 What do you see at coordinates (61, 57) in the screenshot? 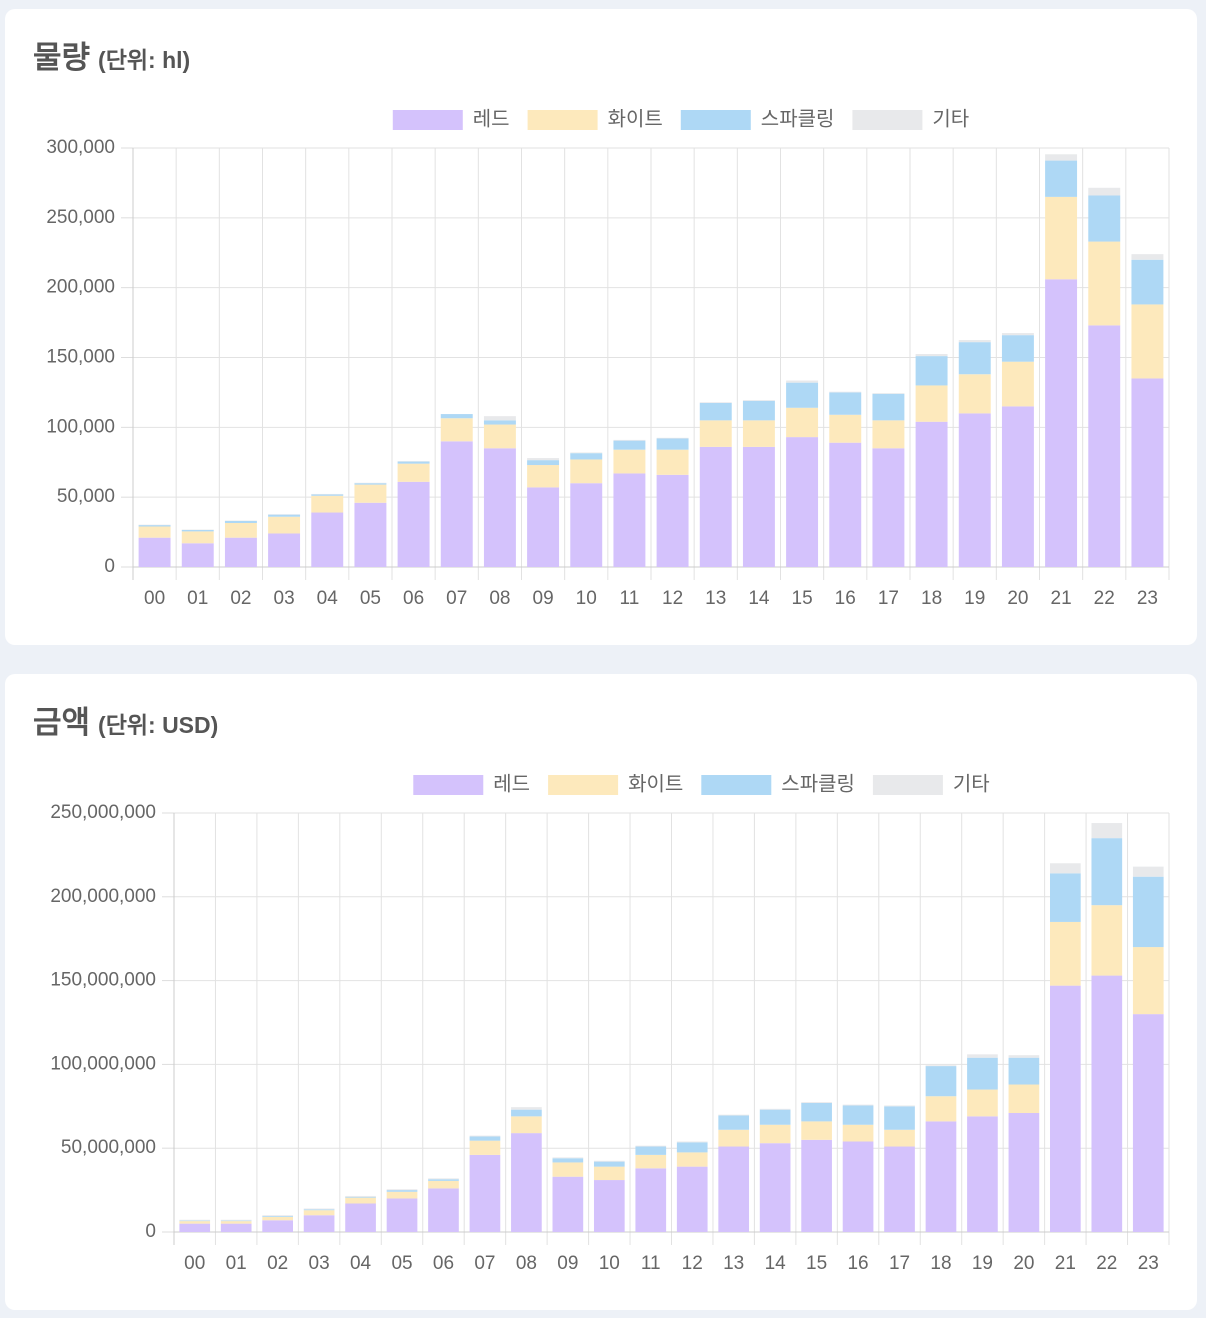
I see `chart-title: 물량` at bounding box center [61, 57].